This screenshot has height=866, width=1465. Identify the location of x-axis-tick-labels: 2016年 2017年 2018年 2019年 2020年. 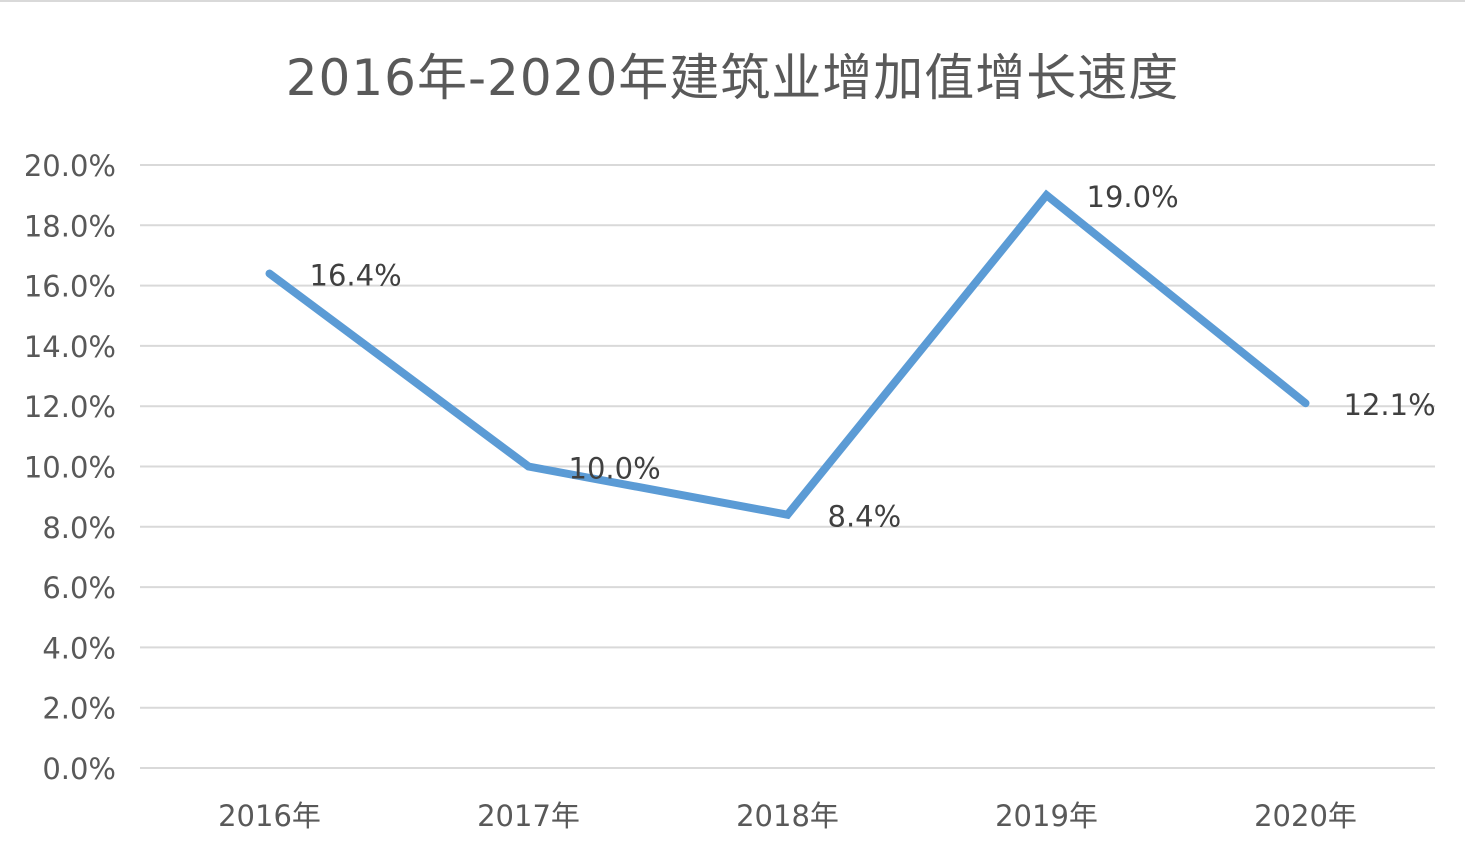
(787, 816).